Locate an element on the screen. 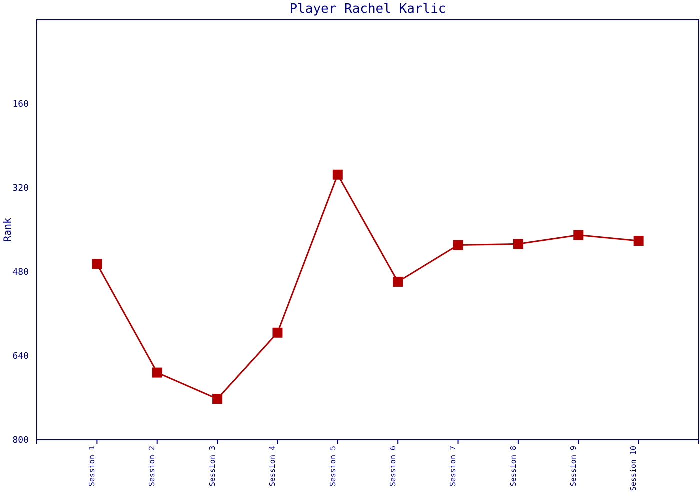 This screenshot has width=700, height=500. y-axis-title: Rank is located at coordinates (8, 230).